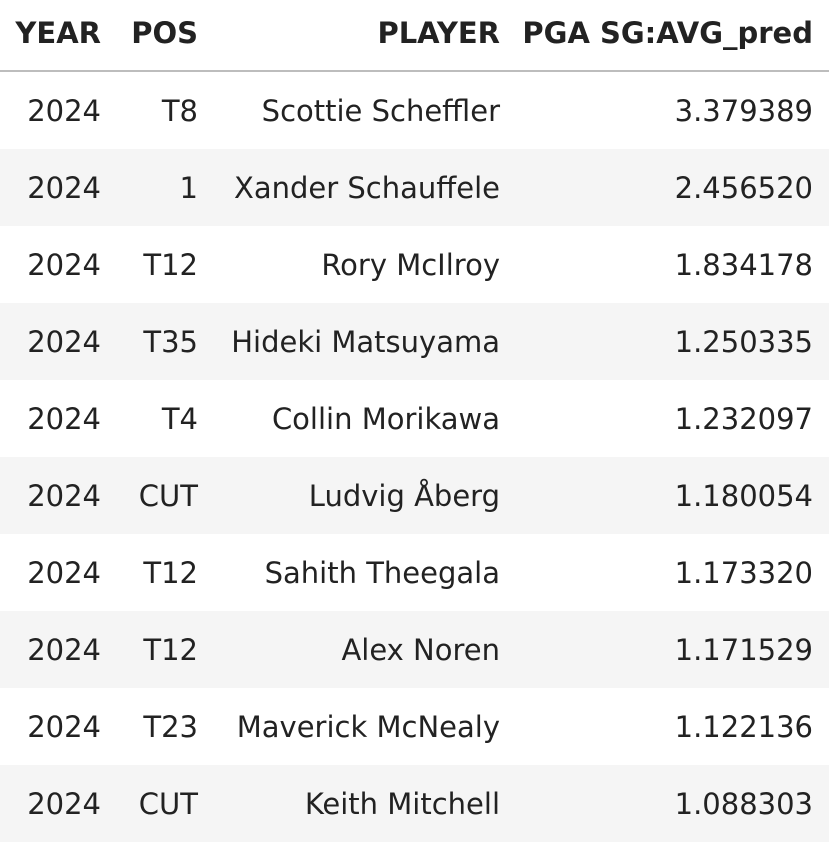  I want to click on table-cell: 1.250335, so click(672, 341).